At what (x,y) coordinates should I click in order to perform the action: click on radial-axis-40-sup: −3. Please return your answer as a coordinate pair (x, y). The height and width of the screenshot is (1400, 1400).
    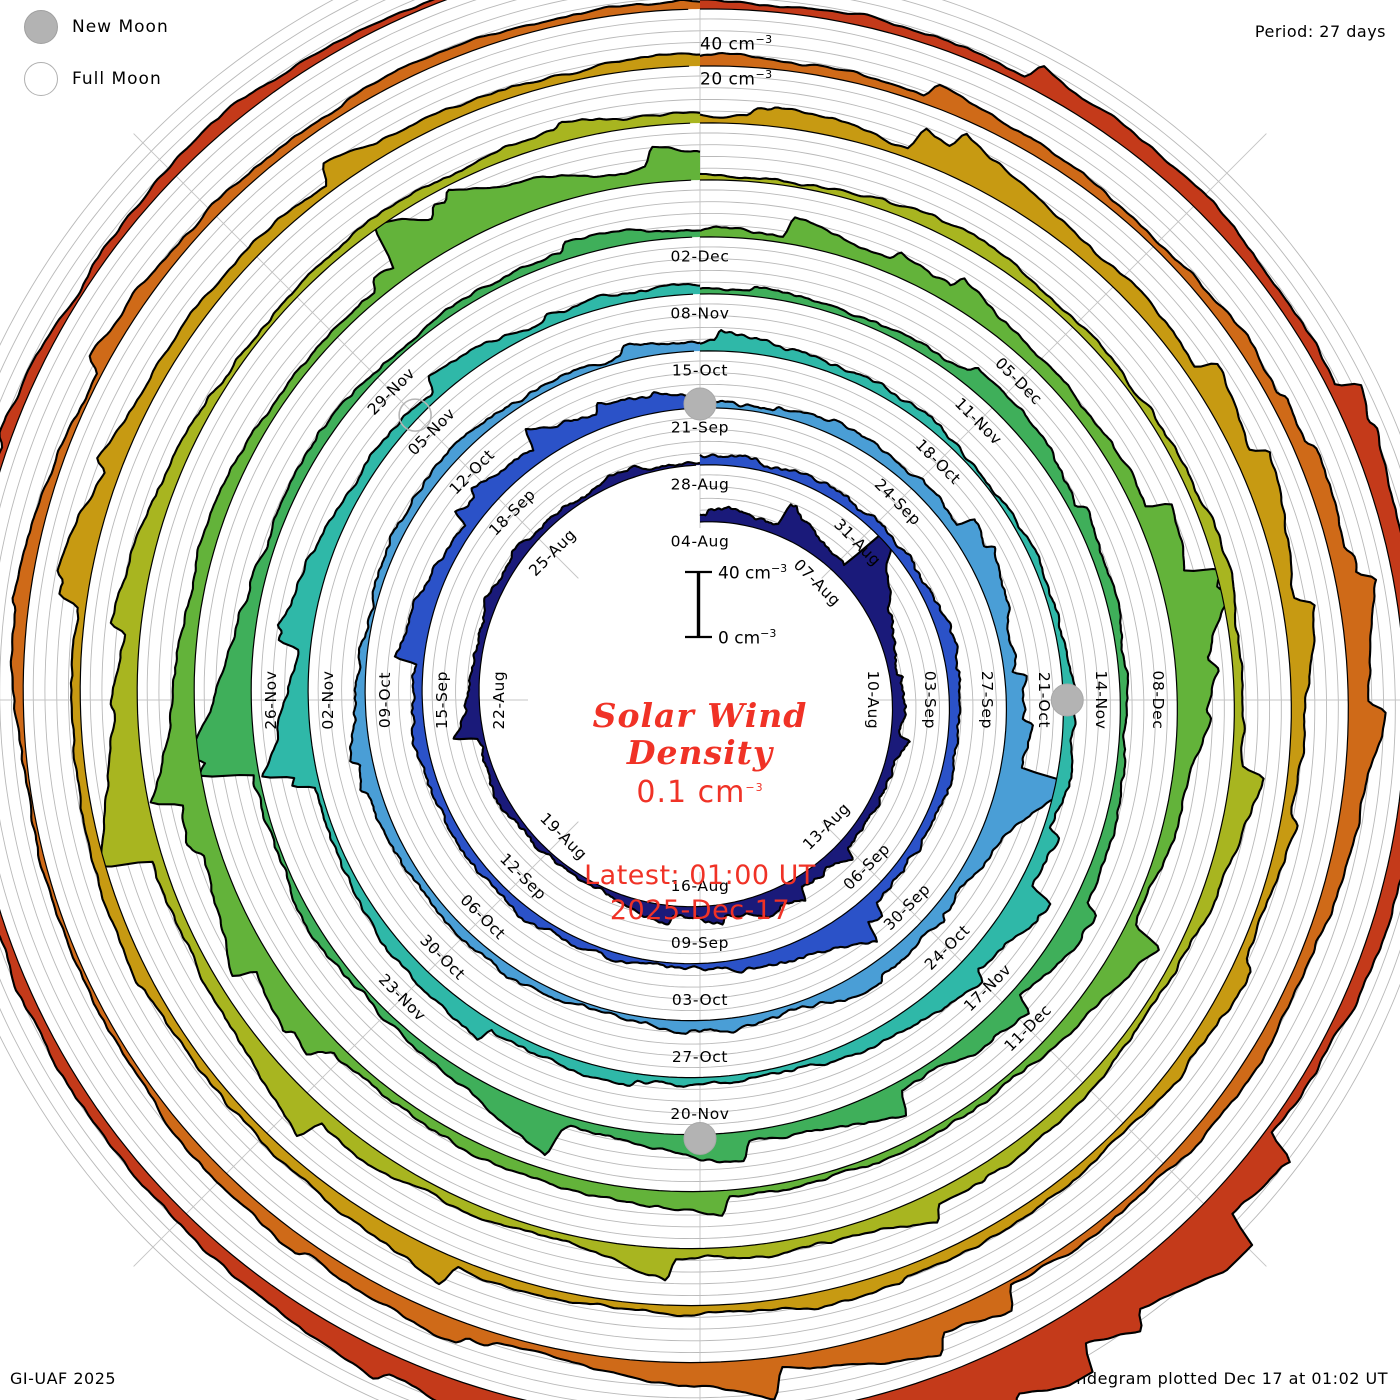
    Looking at the image, I should click on (764, 39).